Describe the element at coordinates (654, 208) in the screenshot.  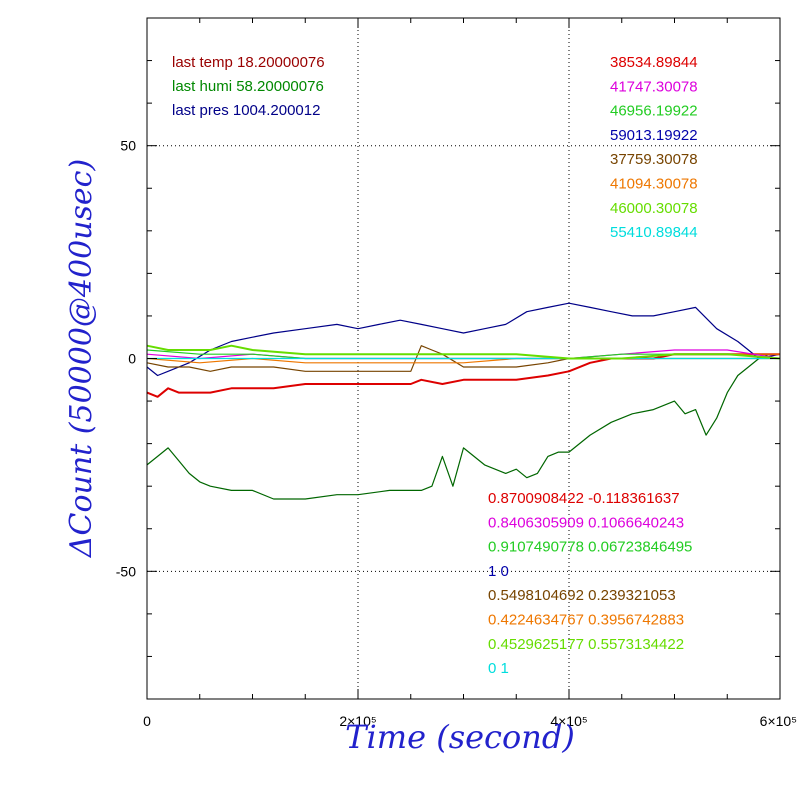
I see `base-value-label: 46000.30078` at that location.